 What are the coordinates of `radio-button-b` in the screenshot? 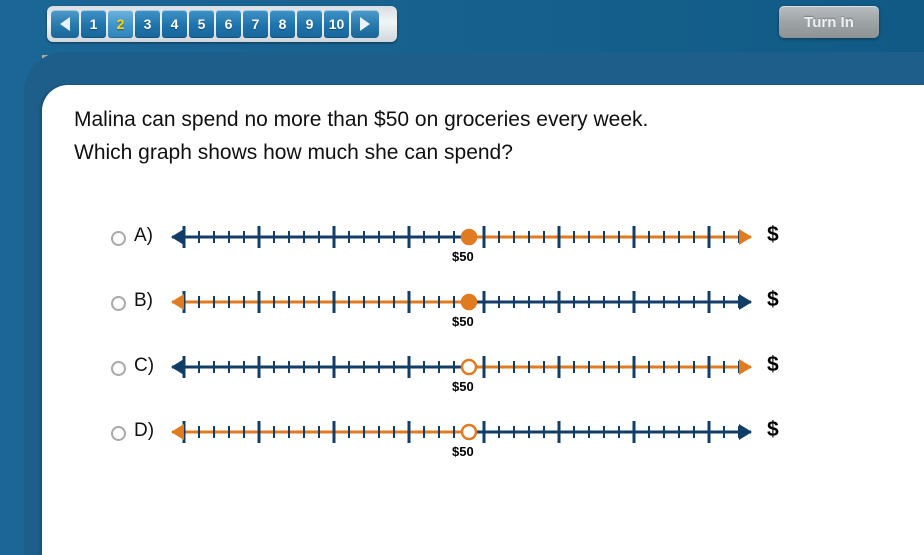 It's located at (118, 303).